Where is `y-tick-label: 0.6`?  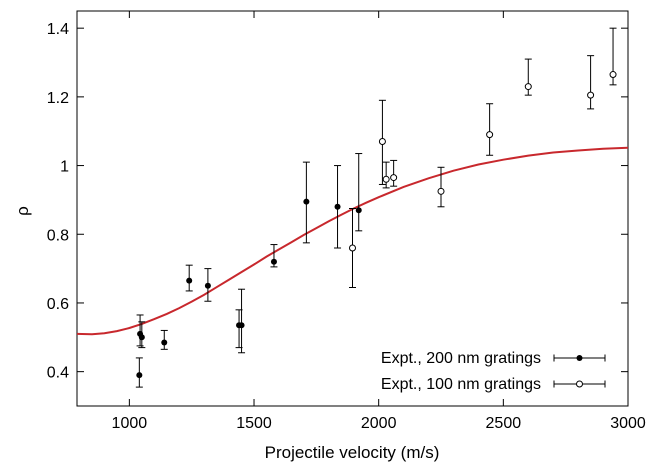
y-tick-label: 0.6 is located at coordinates (58, 304).